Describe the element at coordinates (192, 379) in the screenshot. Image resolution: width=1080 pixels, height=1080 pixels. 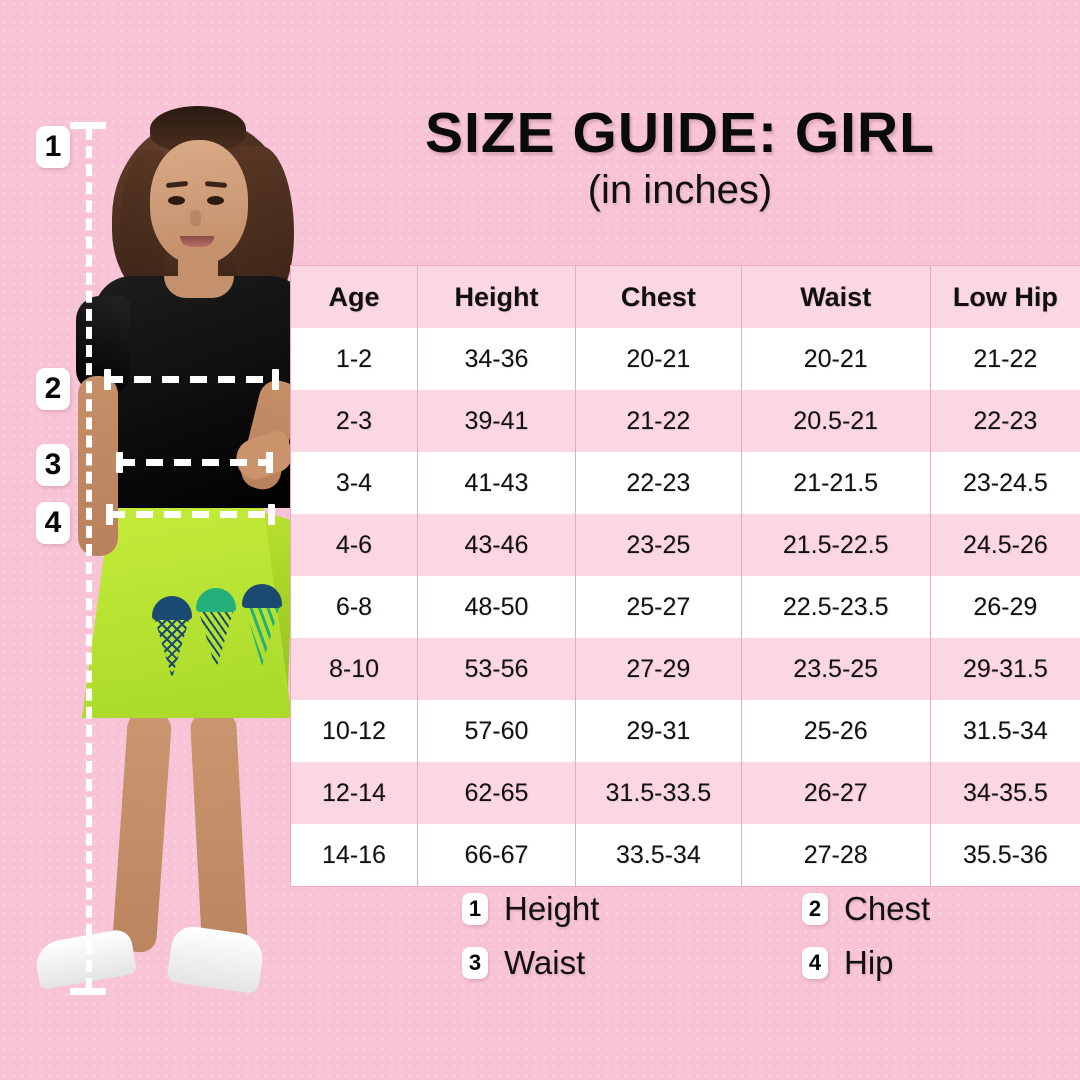
I see `chest-guide-line` at that location.